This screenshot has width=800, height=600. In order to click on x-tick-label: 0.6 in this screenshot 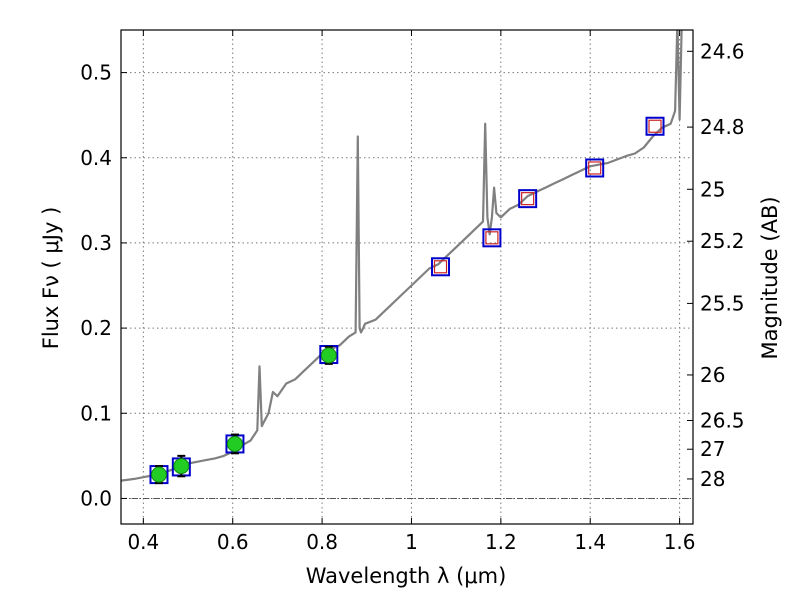, I will do `click(233, 542)`.